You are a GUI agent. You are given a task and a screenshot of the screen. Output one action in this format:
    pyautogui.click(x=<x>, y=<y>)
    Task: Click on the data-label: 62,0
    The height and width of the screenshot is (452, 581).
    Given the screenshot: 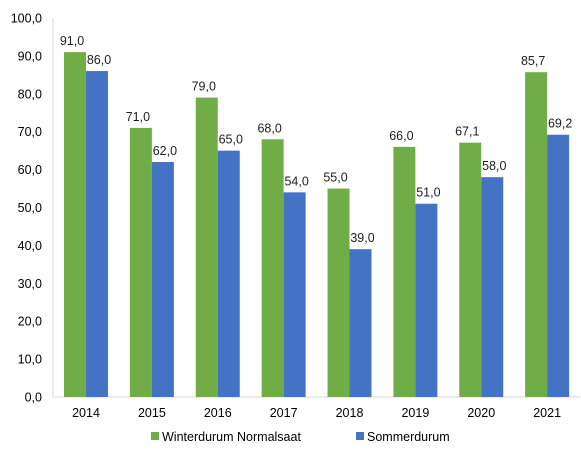 What is the action you would take?
    pyautogui.click(x=165, y=151)
    